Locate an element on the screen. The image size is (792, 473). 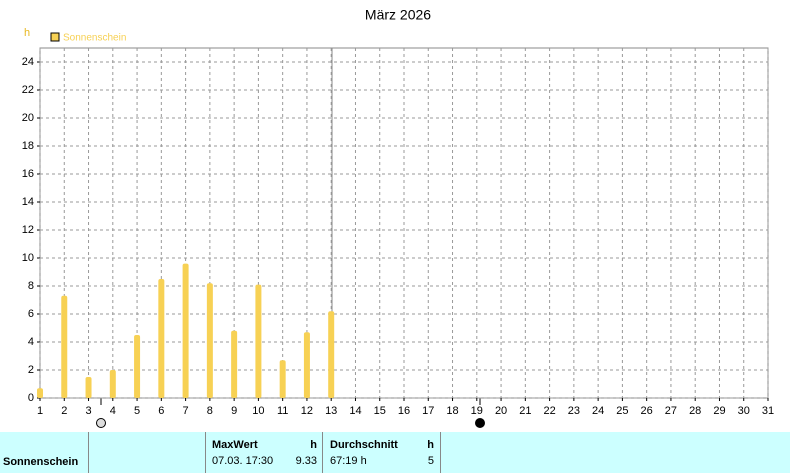
y-tick-label: 20 is located at coordinates (28, 118).